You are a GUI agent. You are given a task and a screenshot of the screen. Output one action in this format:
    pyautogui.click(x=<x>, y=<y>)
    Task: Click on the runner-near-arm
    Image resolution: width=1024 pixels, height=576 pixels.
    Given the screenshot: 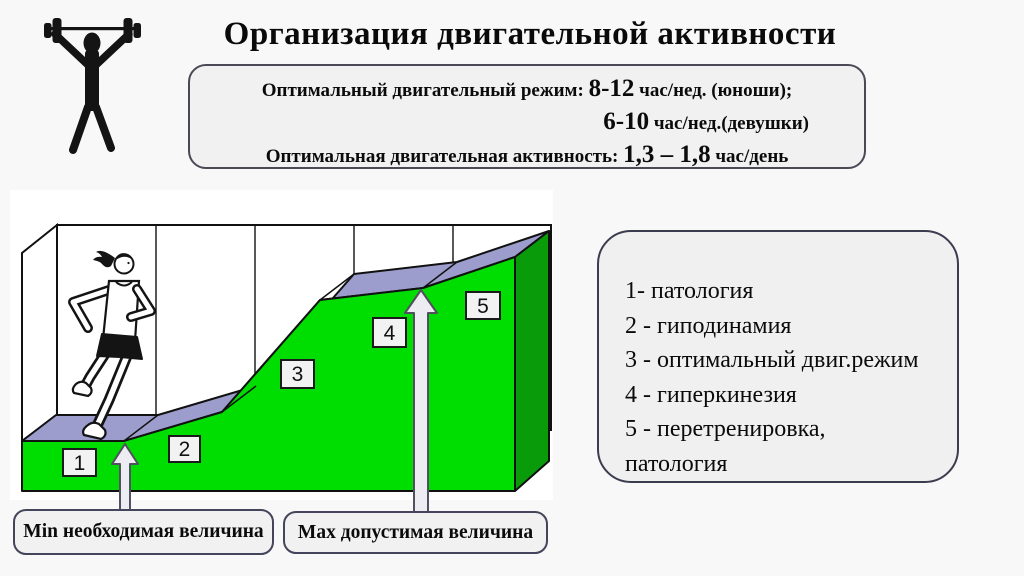 What is the action you would take?
    pyautogui.click(x=141, y=303)
    